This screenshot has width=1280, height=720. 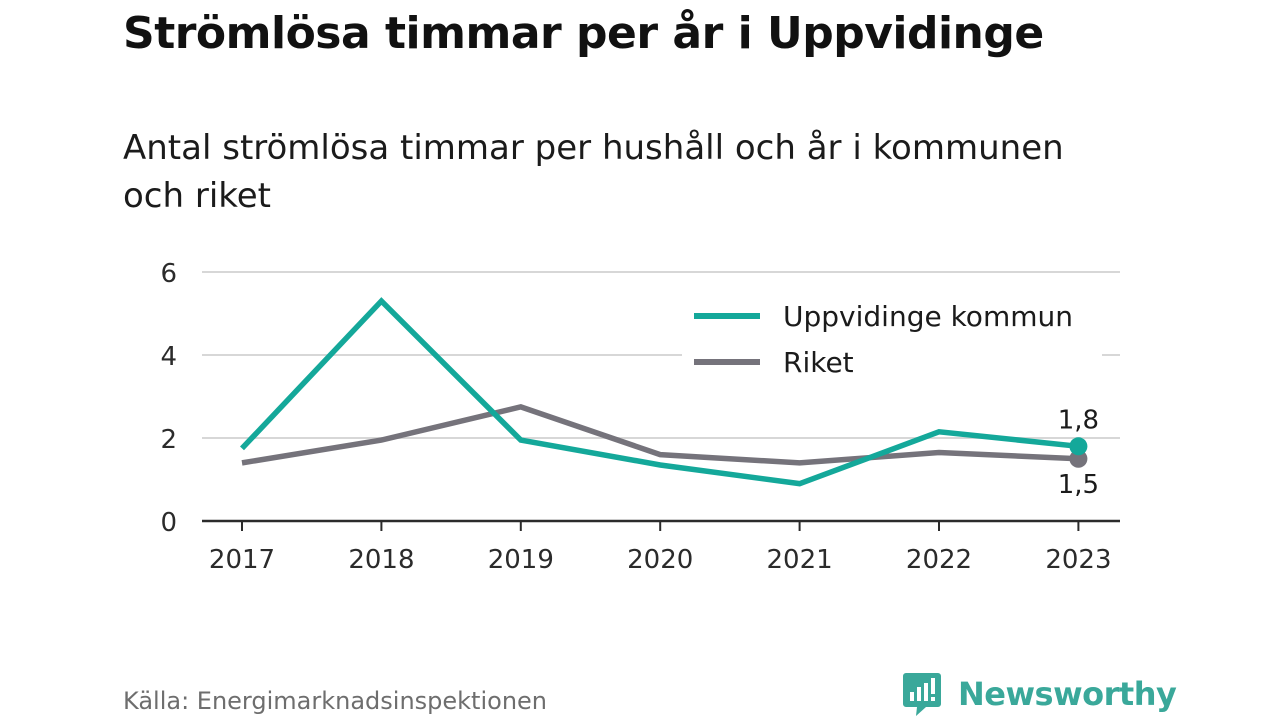 I want to click on x-tick-label: 2017, so click(x=242, y=560).